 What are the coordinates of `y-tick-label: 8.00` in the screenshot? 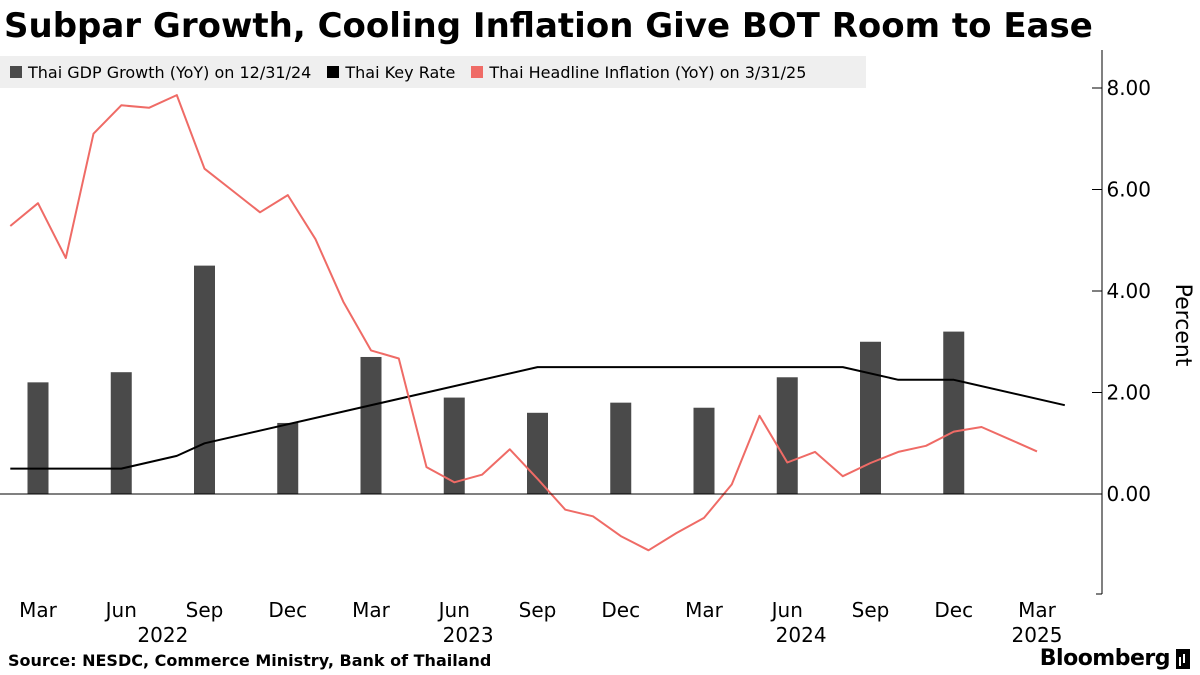 It's located at (1128, 88).